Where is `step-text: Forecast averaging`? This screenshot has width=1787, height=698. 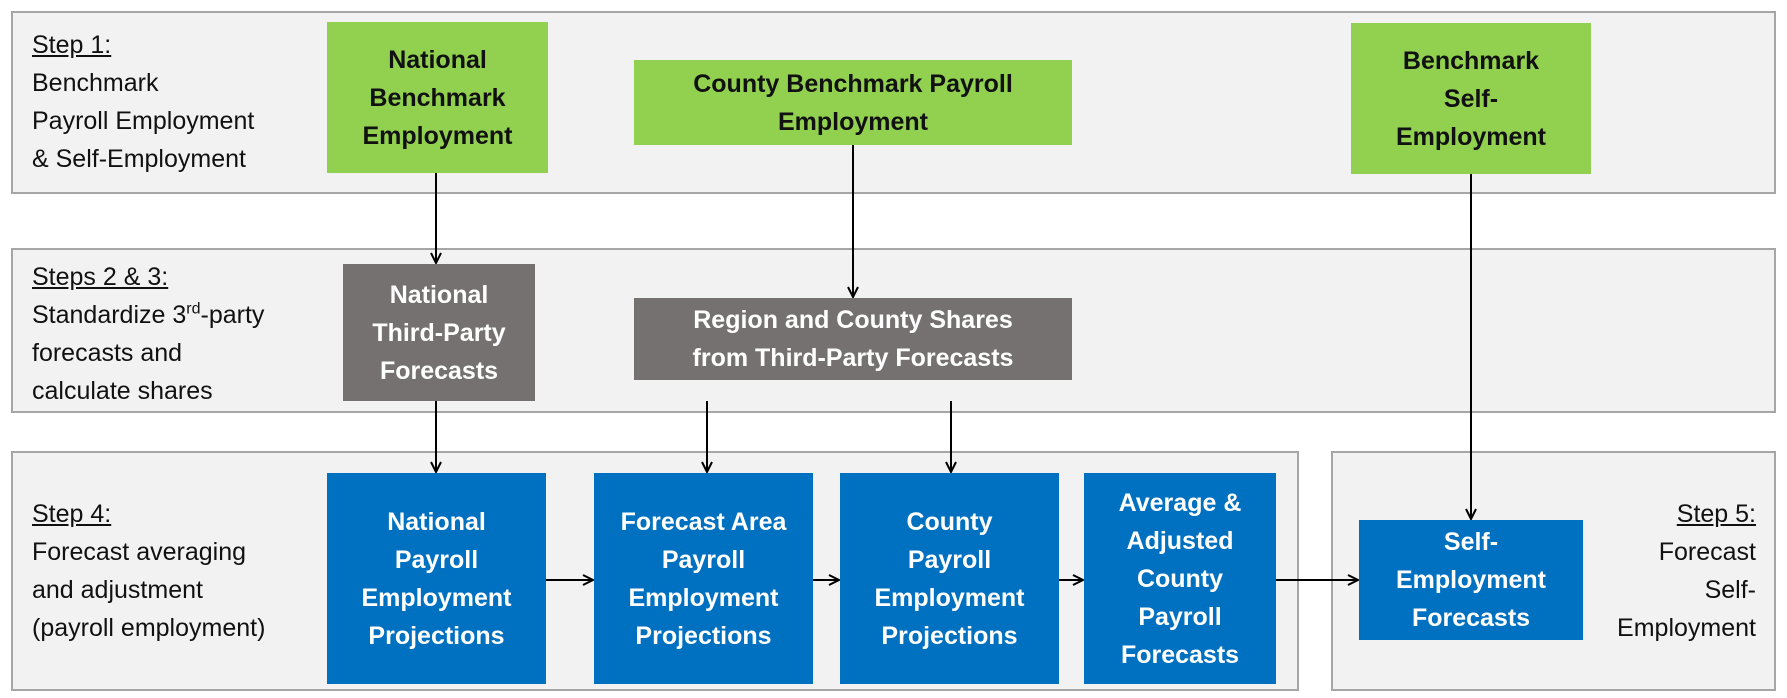
step-text: Forecast averaging is located at coordinates (139, 552).